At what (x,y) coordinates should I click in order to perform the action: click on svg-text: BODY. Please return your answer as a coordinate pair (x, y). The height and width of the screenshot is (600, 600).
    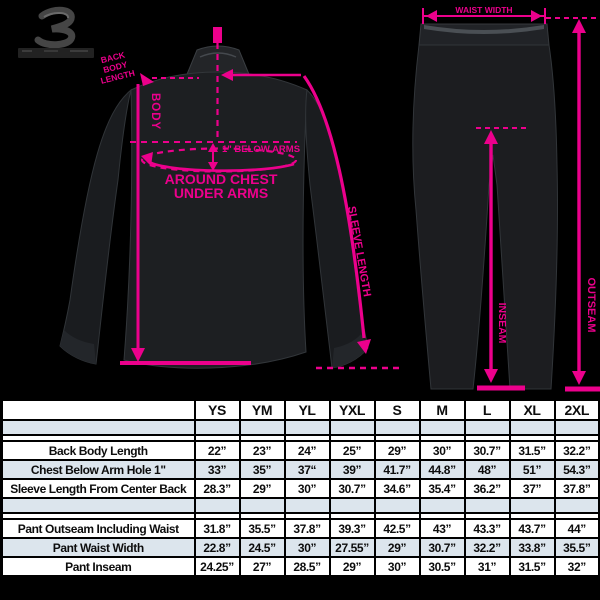
    Looking at the image, I should click on (155, 111).